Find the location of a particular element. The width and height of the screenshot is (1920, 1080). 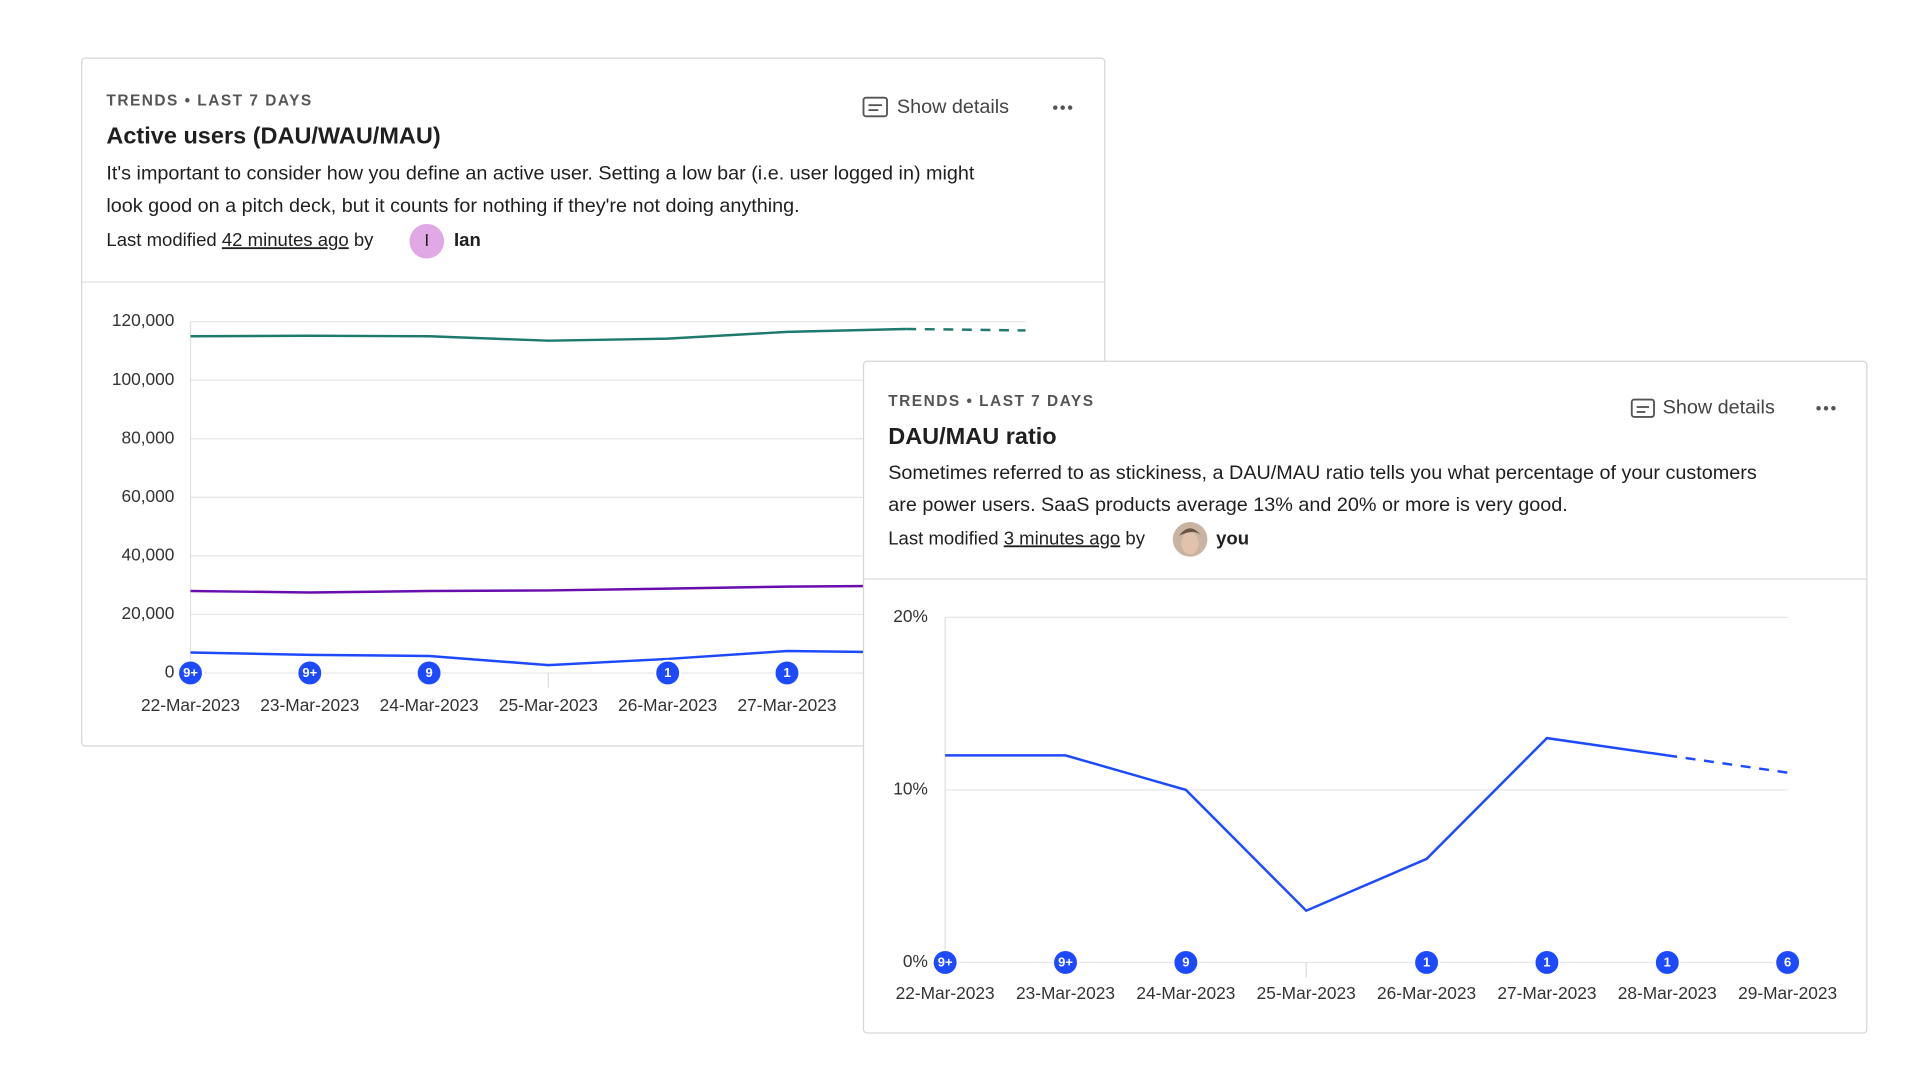

author: Ian is located at coordinates (467, 239).